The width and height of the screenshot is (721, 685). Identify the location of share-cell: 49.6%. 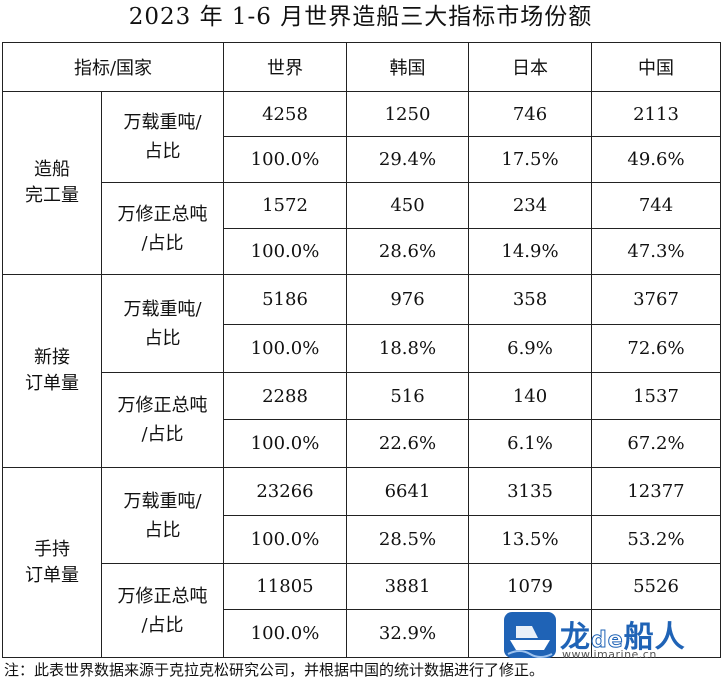
(656, 159).